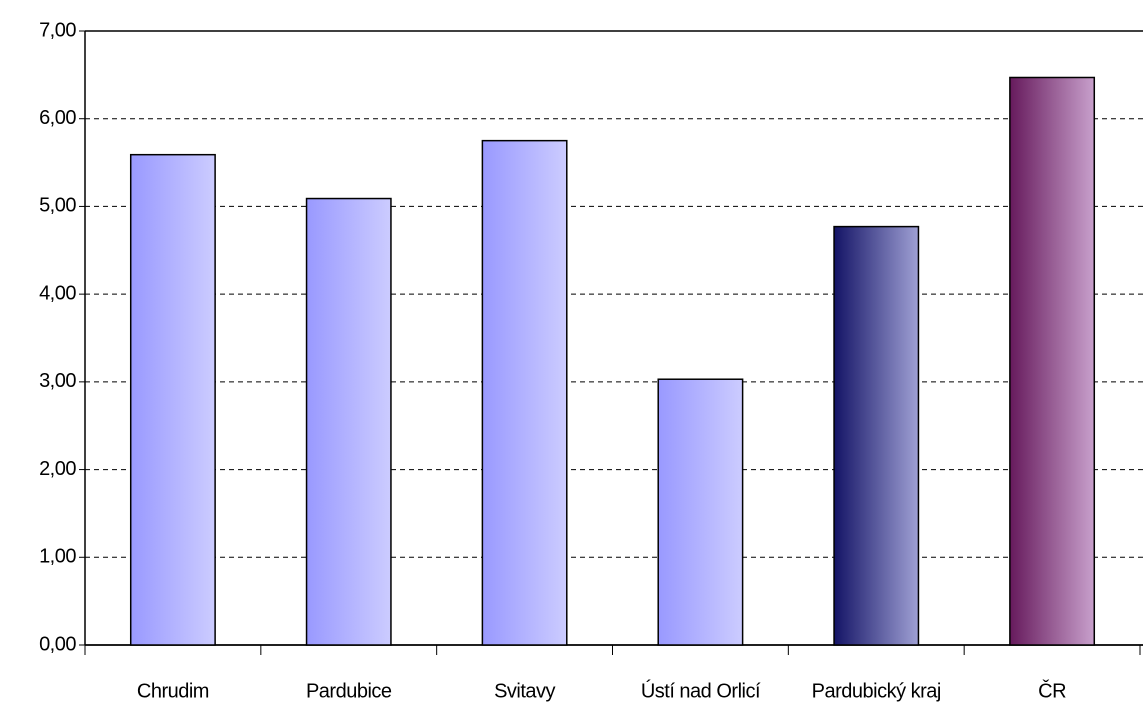  Describe the element at coordinates (57, 293) in the screenshot. I see `y-tick-label: 4,00` at that location.